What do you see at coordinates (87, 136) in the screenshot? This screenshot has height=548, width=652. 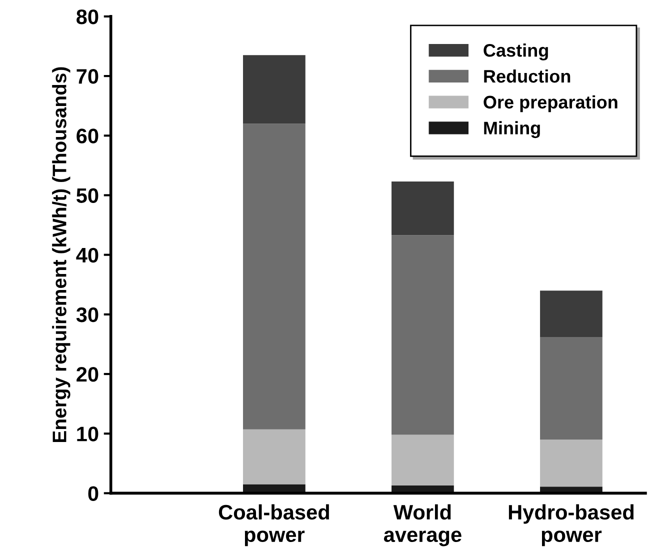 I see `y-tick-label: 60` at bounding box center [87, 136].